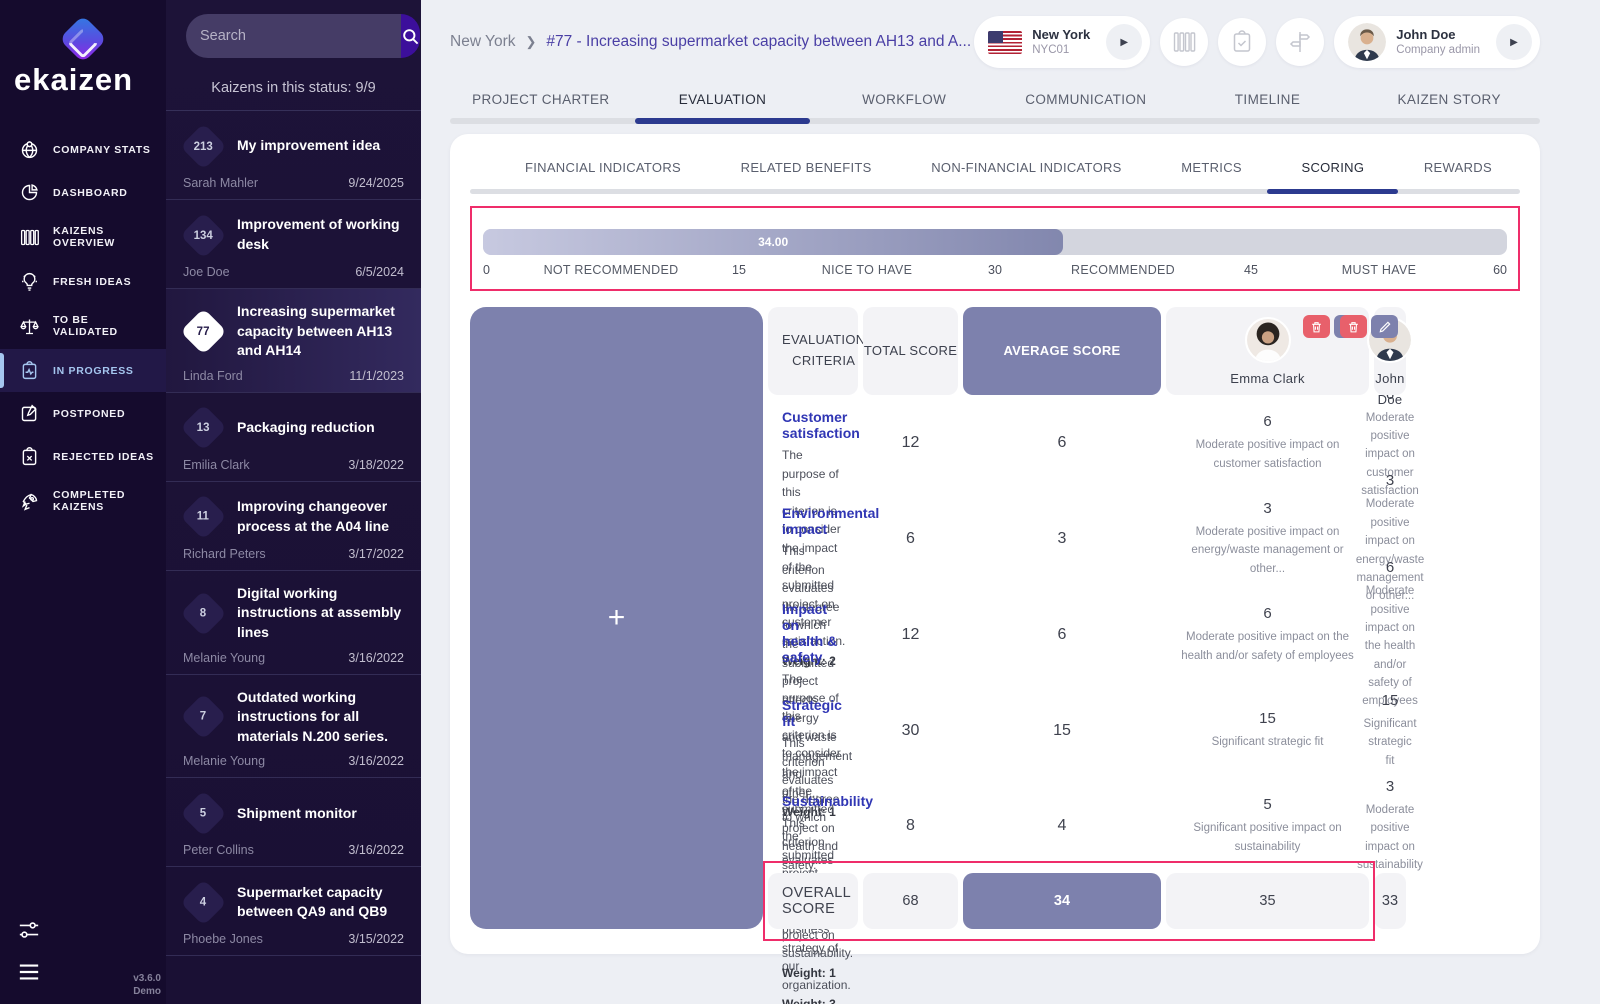 The height and width of the screenshot is (1004, 1600). I want to click on scale-tick: 30, so click(995, 270).